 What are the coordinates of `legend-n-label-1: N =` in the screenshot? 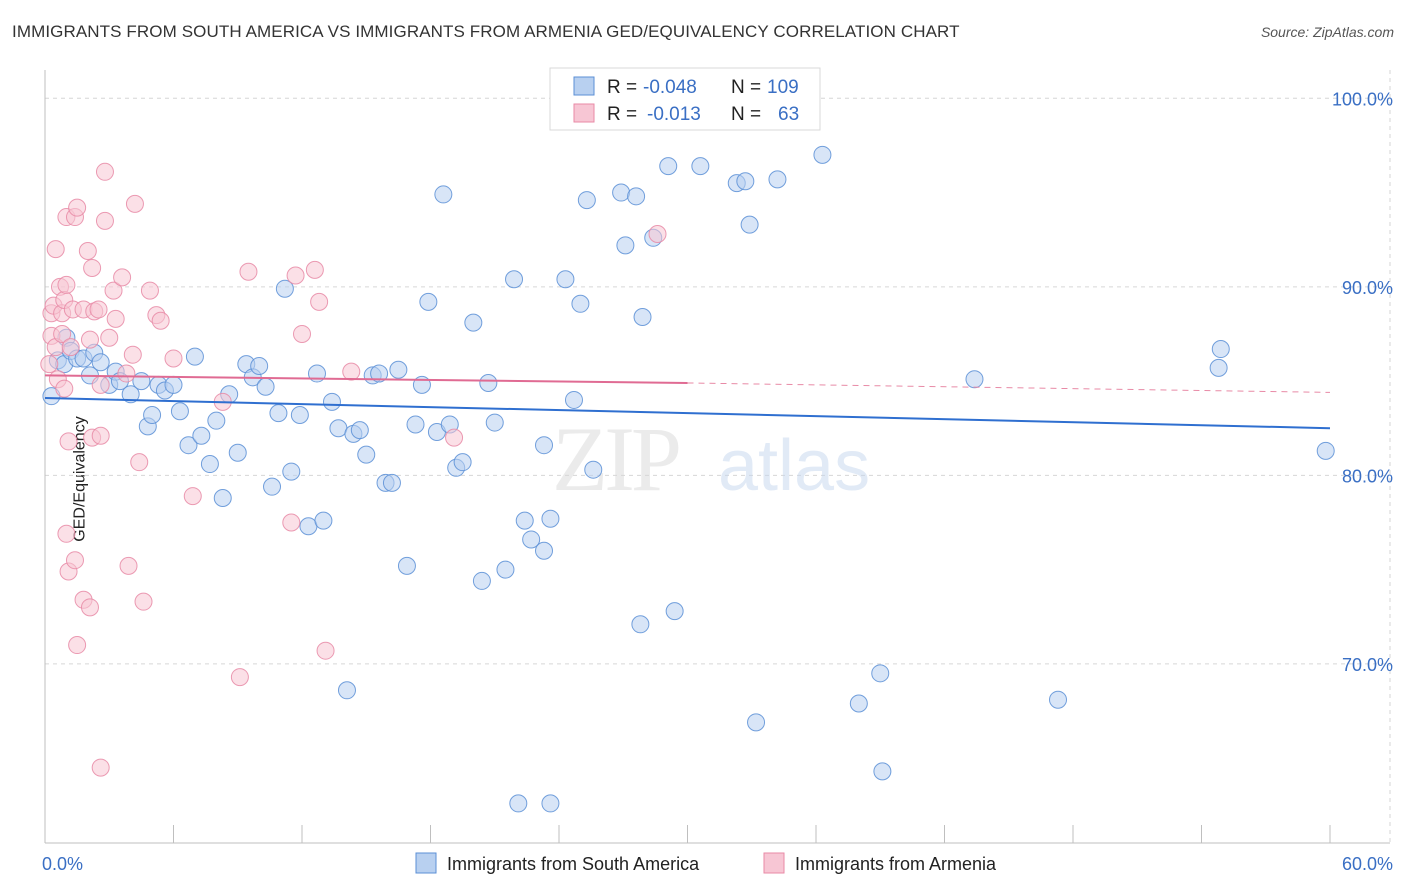 It's located at (746, 87).